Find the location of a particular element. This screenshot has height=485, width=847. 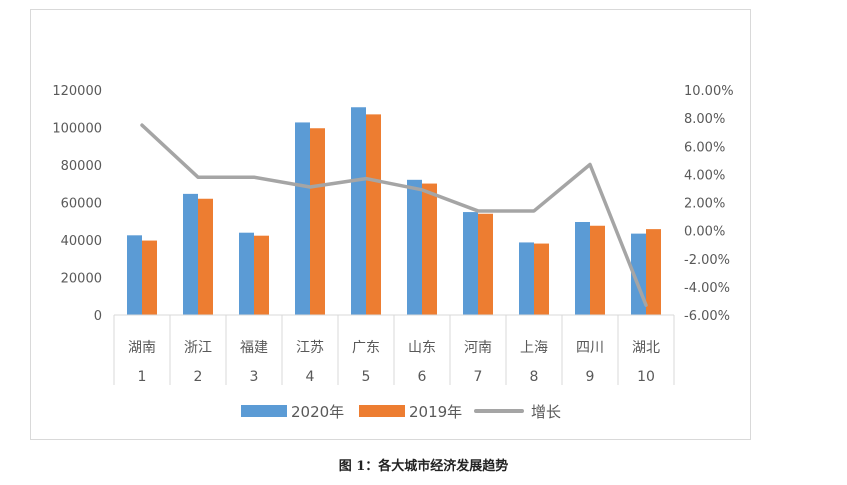

y-right-tick-label: -4.00% is located at coordinates (707, 288).